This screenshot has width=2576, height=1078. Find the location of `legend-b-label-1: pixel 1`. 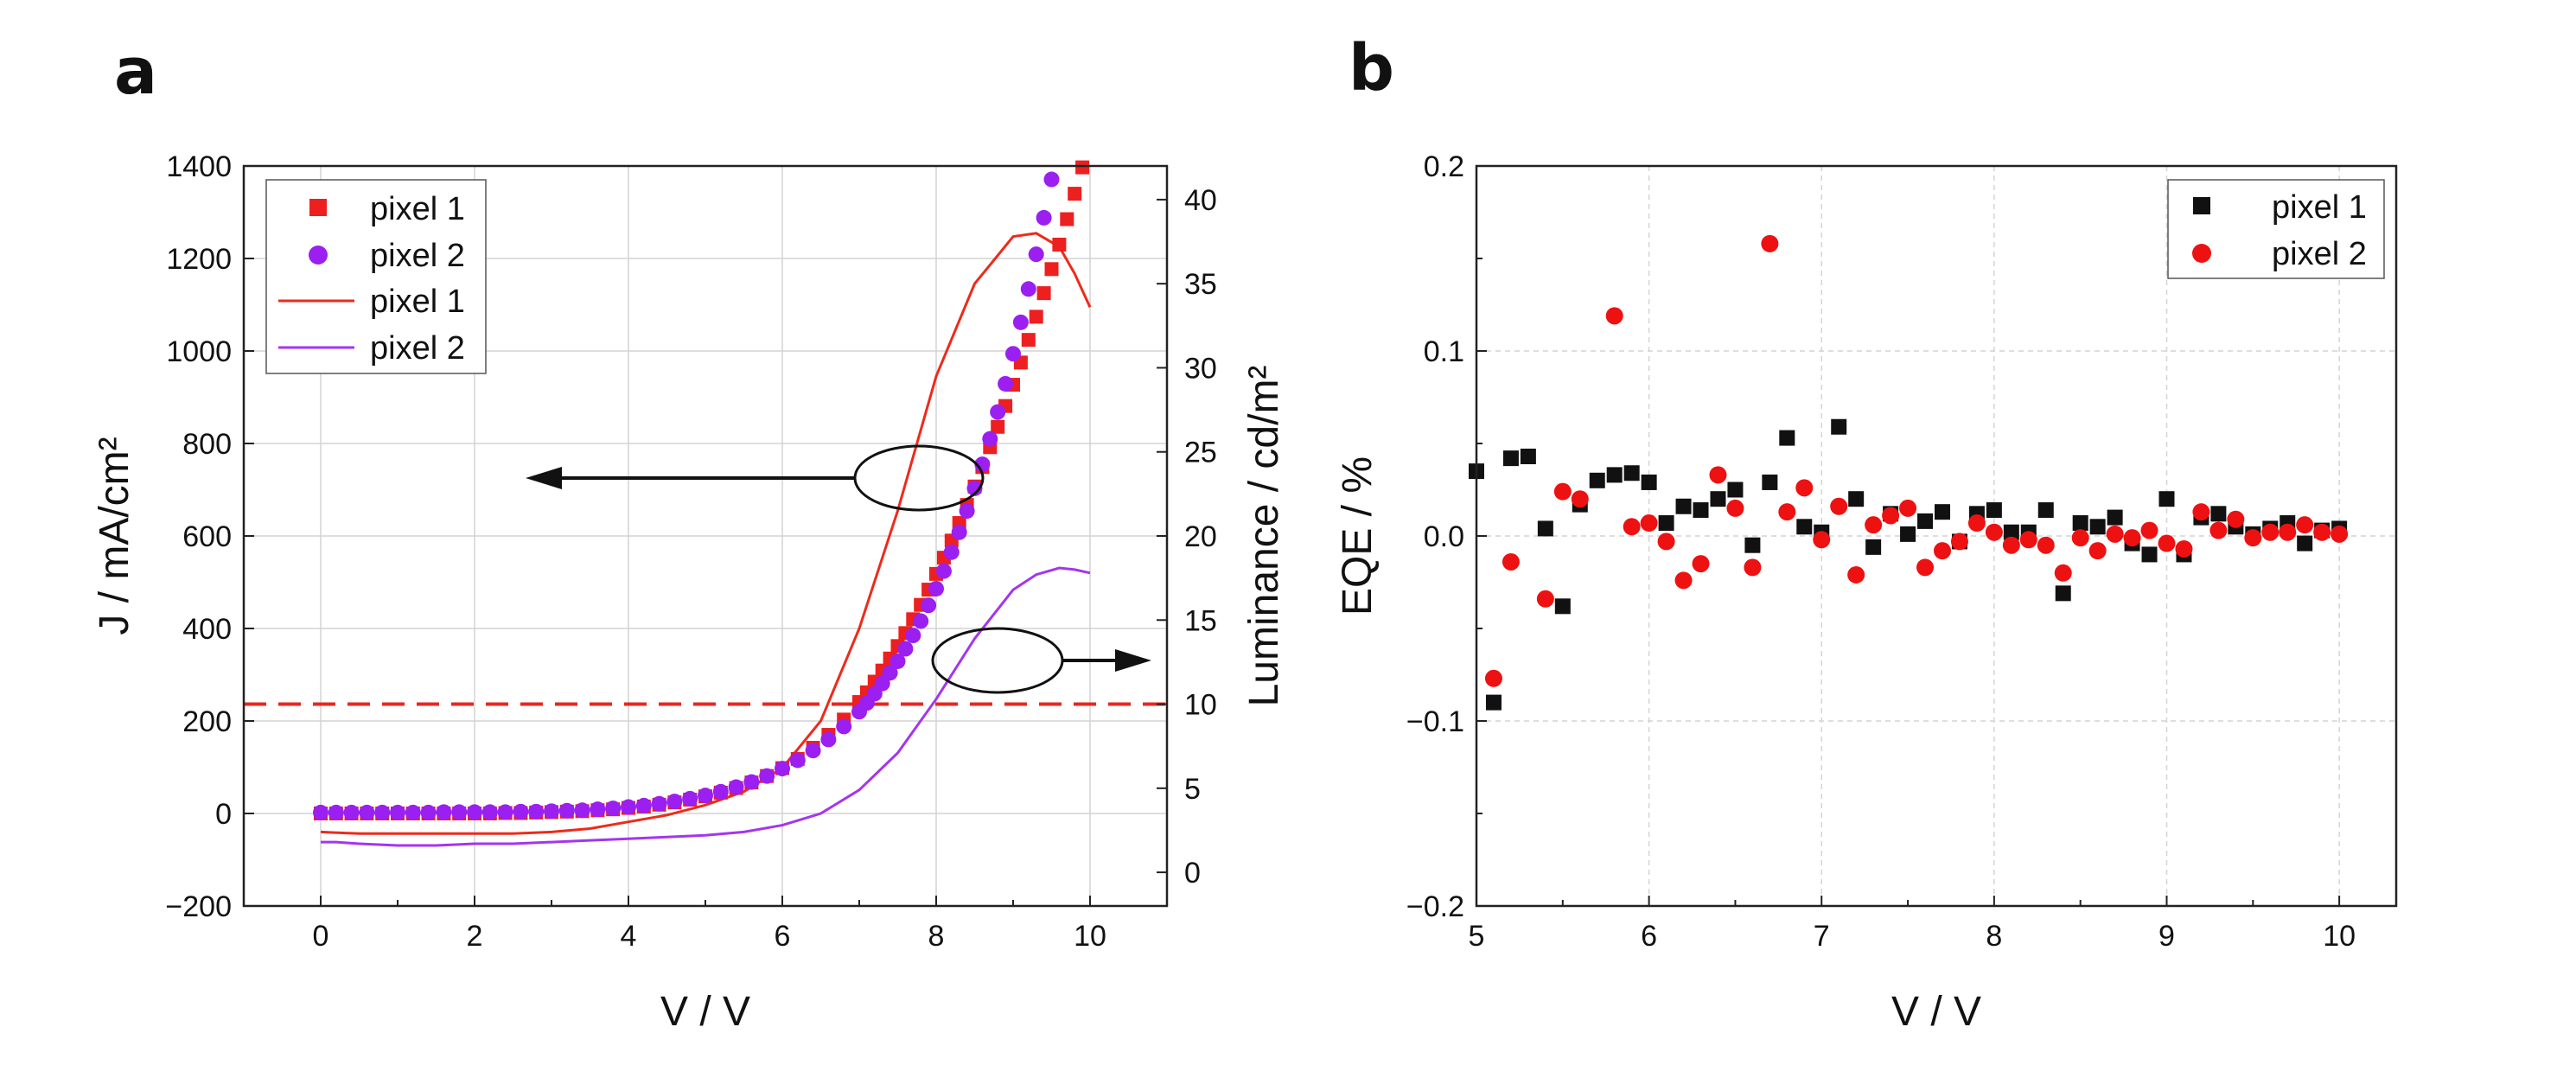

legend-b-label-1: pixel 1 is located at coordinates (2319, 207).